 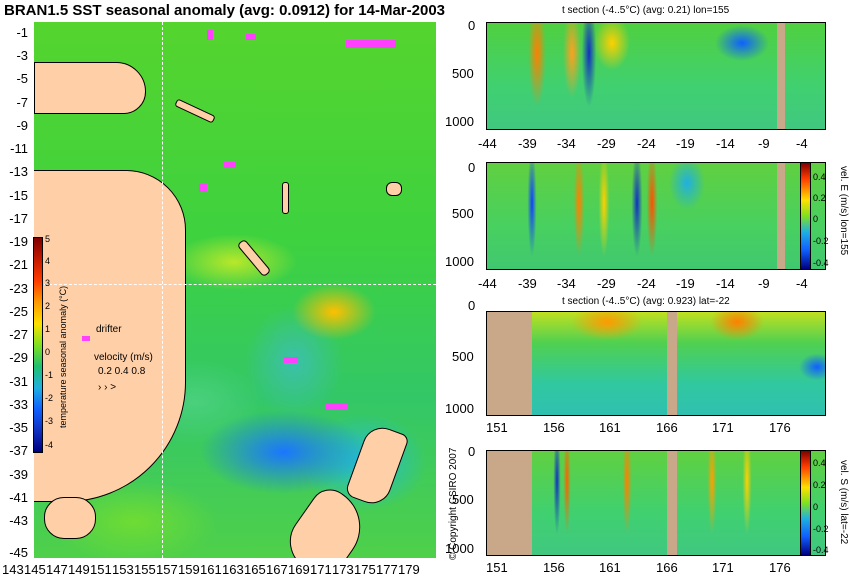 What do you see at coordinates (805, 503) in the screenshot?
I see `velocity-south-colorbar` at bounding box center [805, 503].